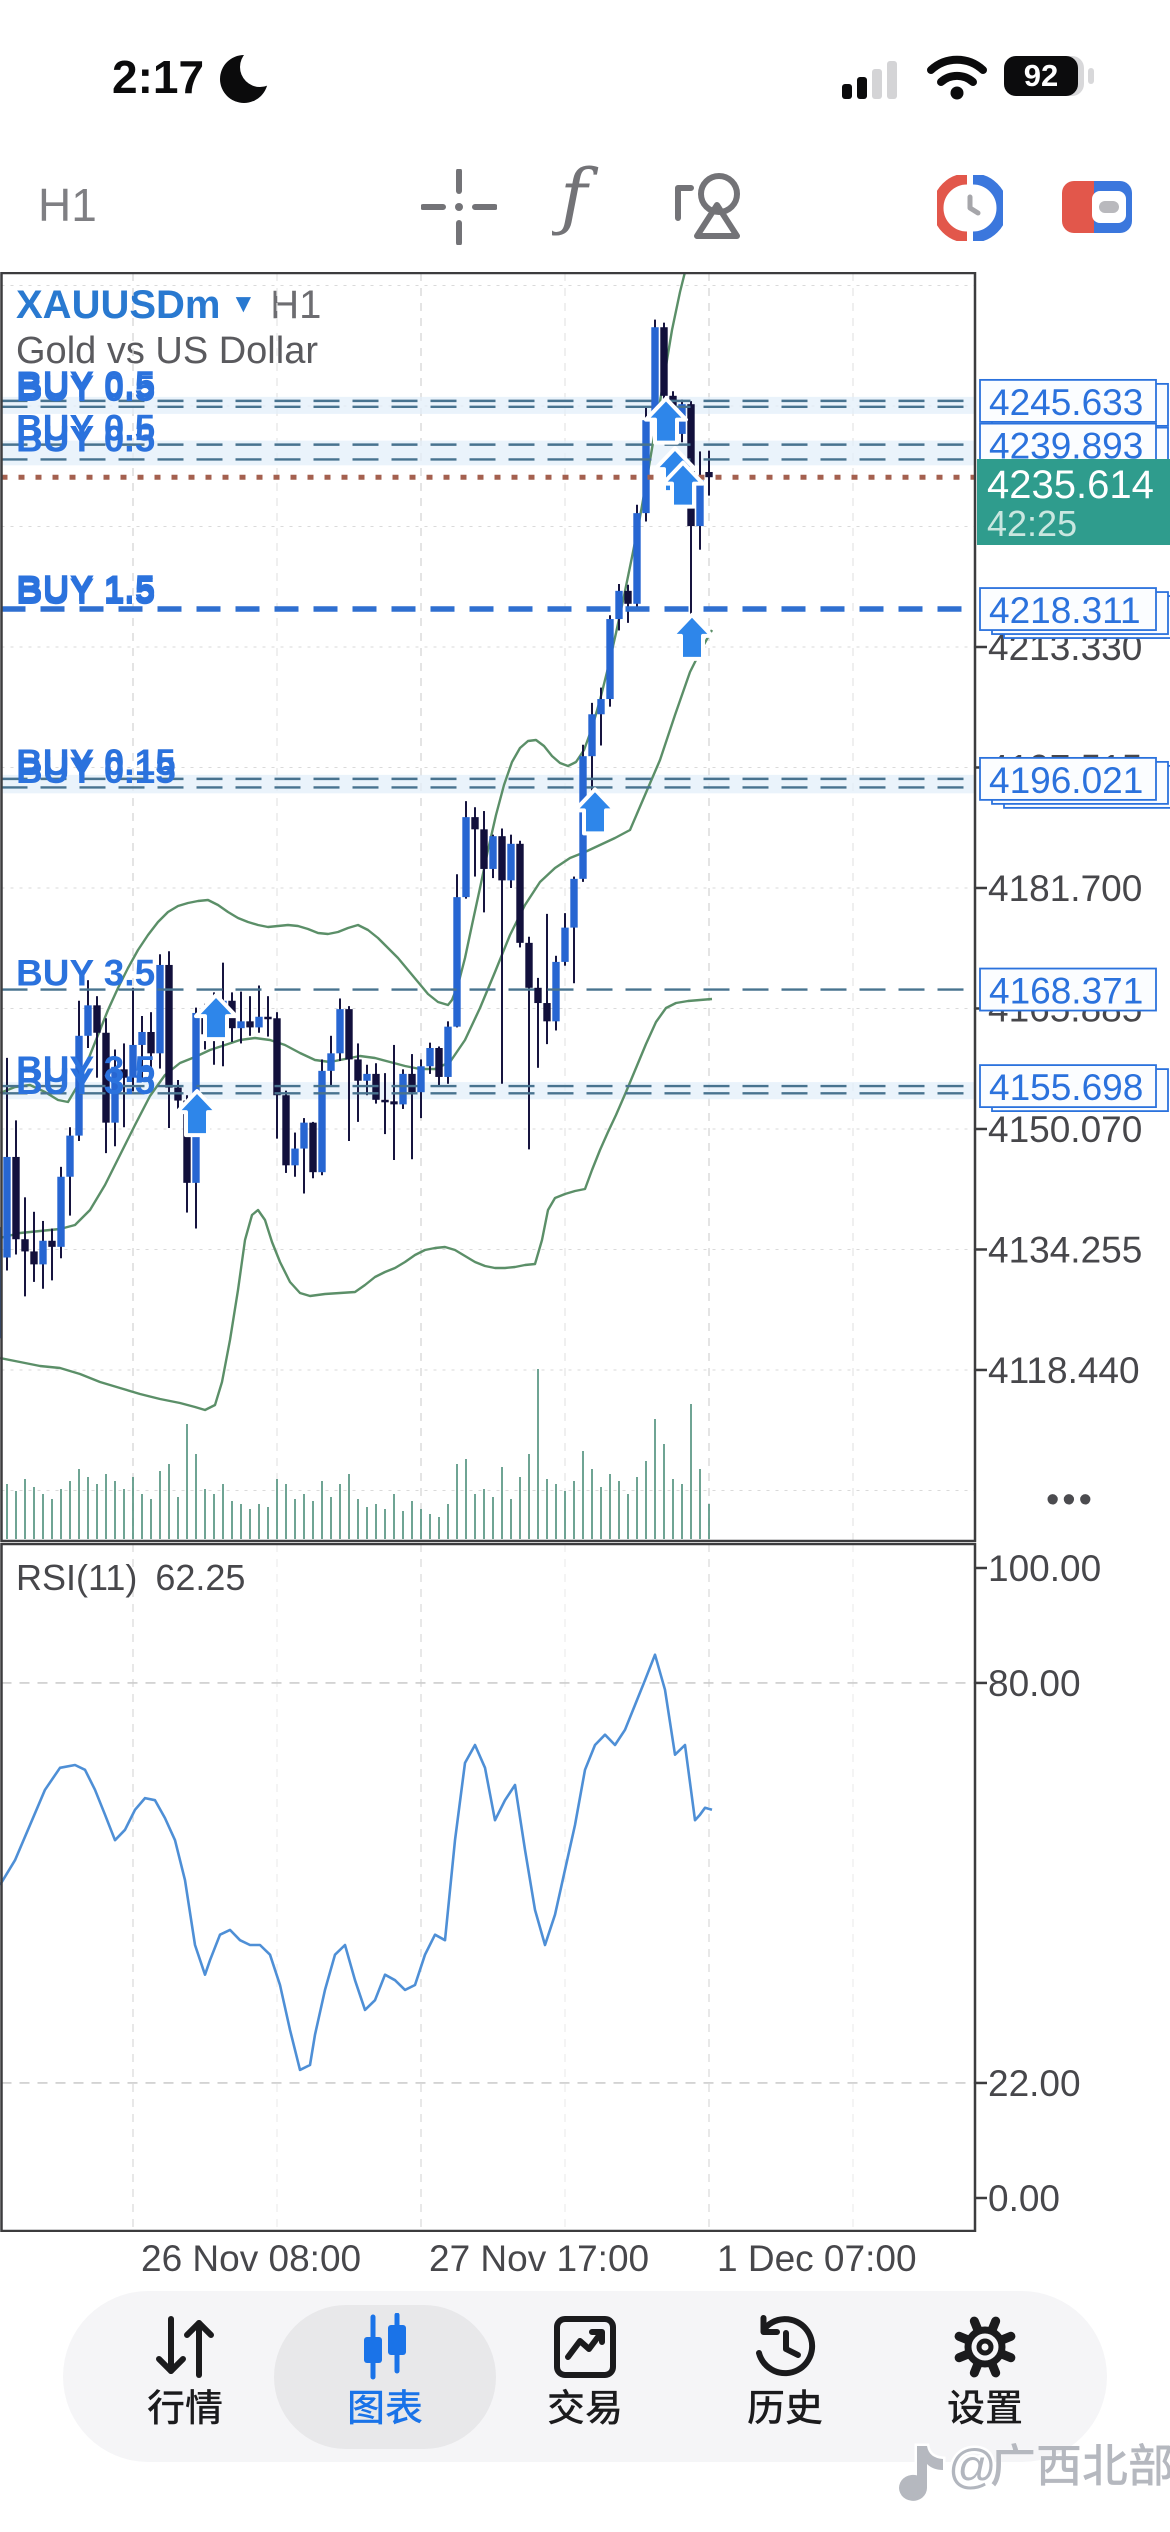 Image resolution: width=1170 pixels, height=2532 pixels. What do you see at coordinates (1066, 991) in the screenshot?
I see `order-price-box: 4168.371` at bounding box center [1066, 991].